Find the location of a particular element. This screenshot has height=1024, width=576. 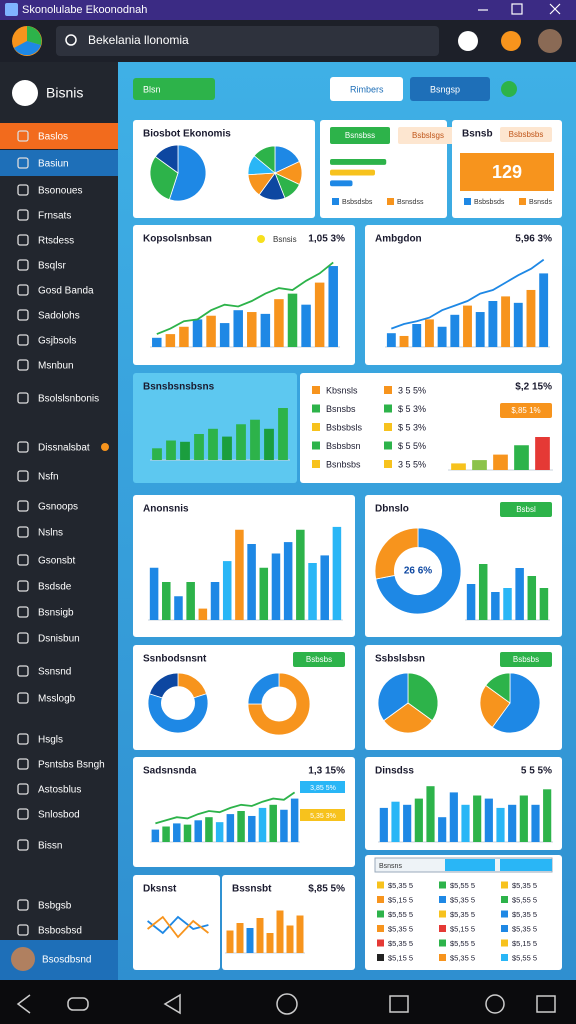

nav-item: Gsjbsols is located at coordinates (57, 341).